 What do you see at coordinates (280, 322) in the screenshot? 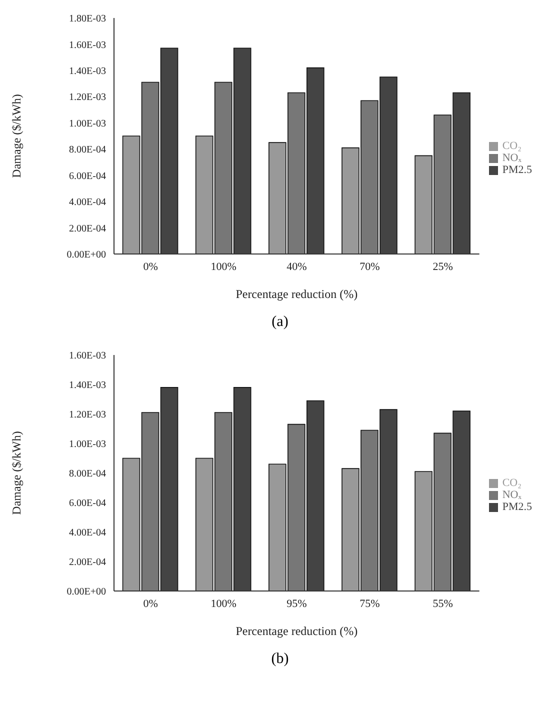
I see `text: (a)` at bounding box center [280, 322].